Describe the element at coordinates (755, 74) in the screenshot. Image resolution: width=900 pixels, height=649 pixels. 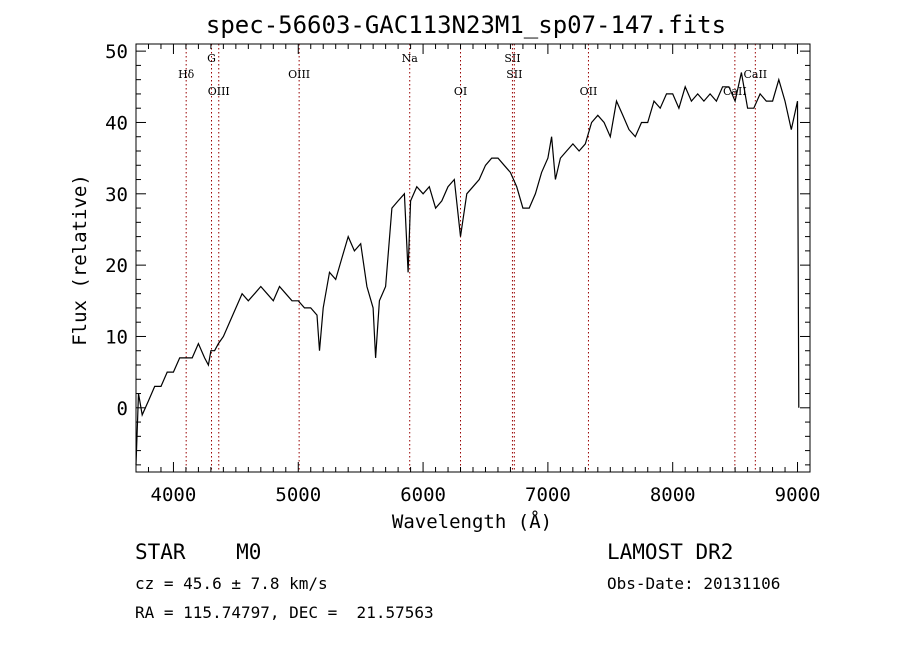
I see `spectral-line-label: CaII` at that location.